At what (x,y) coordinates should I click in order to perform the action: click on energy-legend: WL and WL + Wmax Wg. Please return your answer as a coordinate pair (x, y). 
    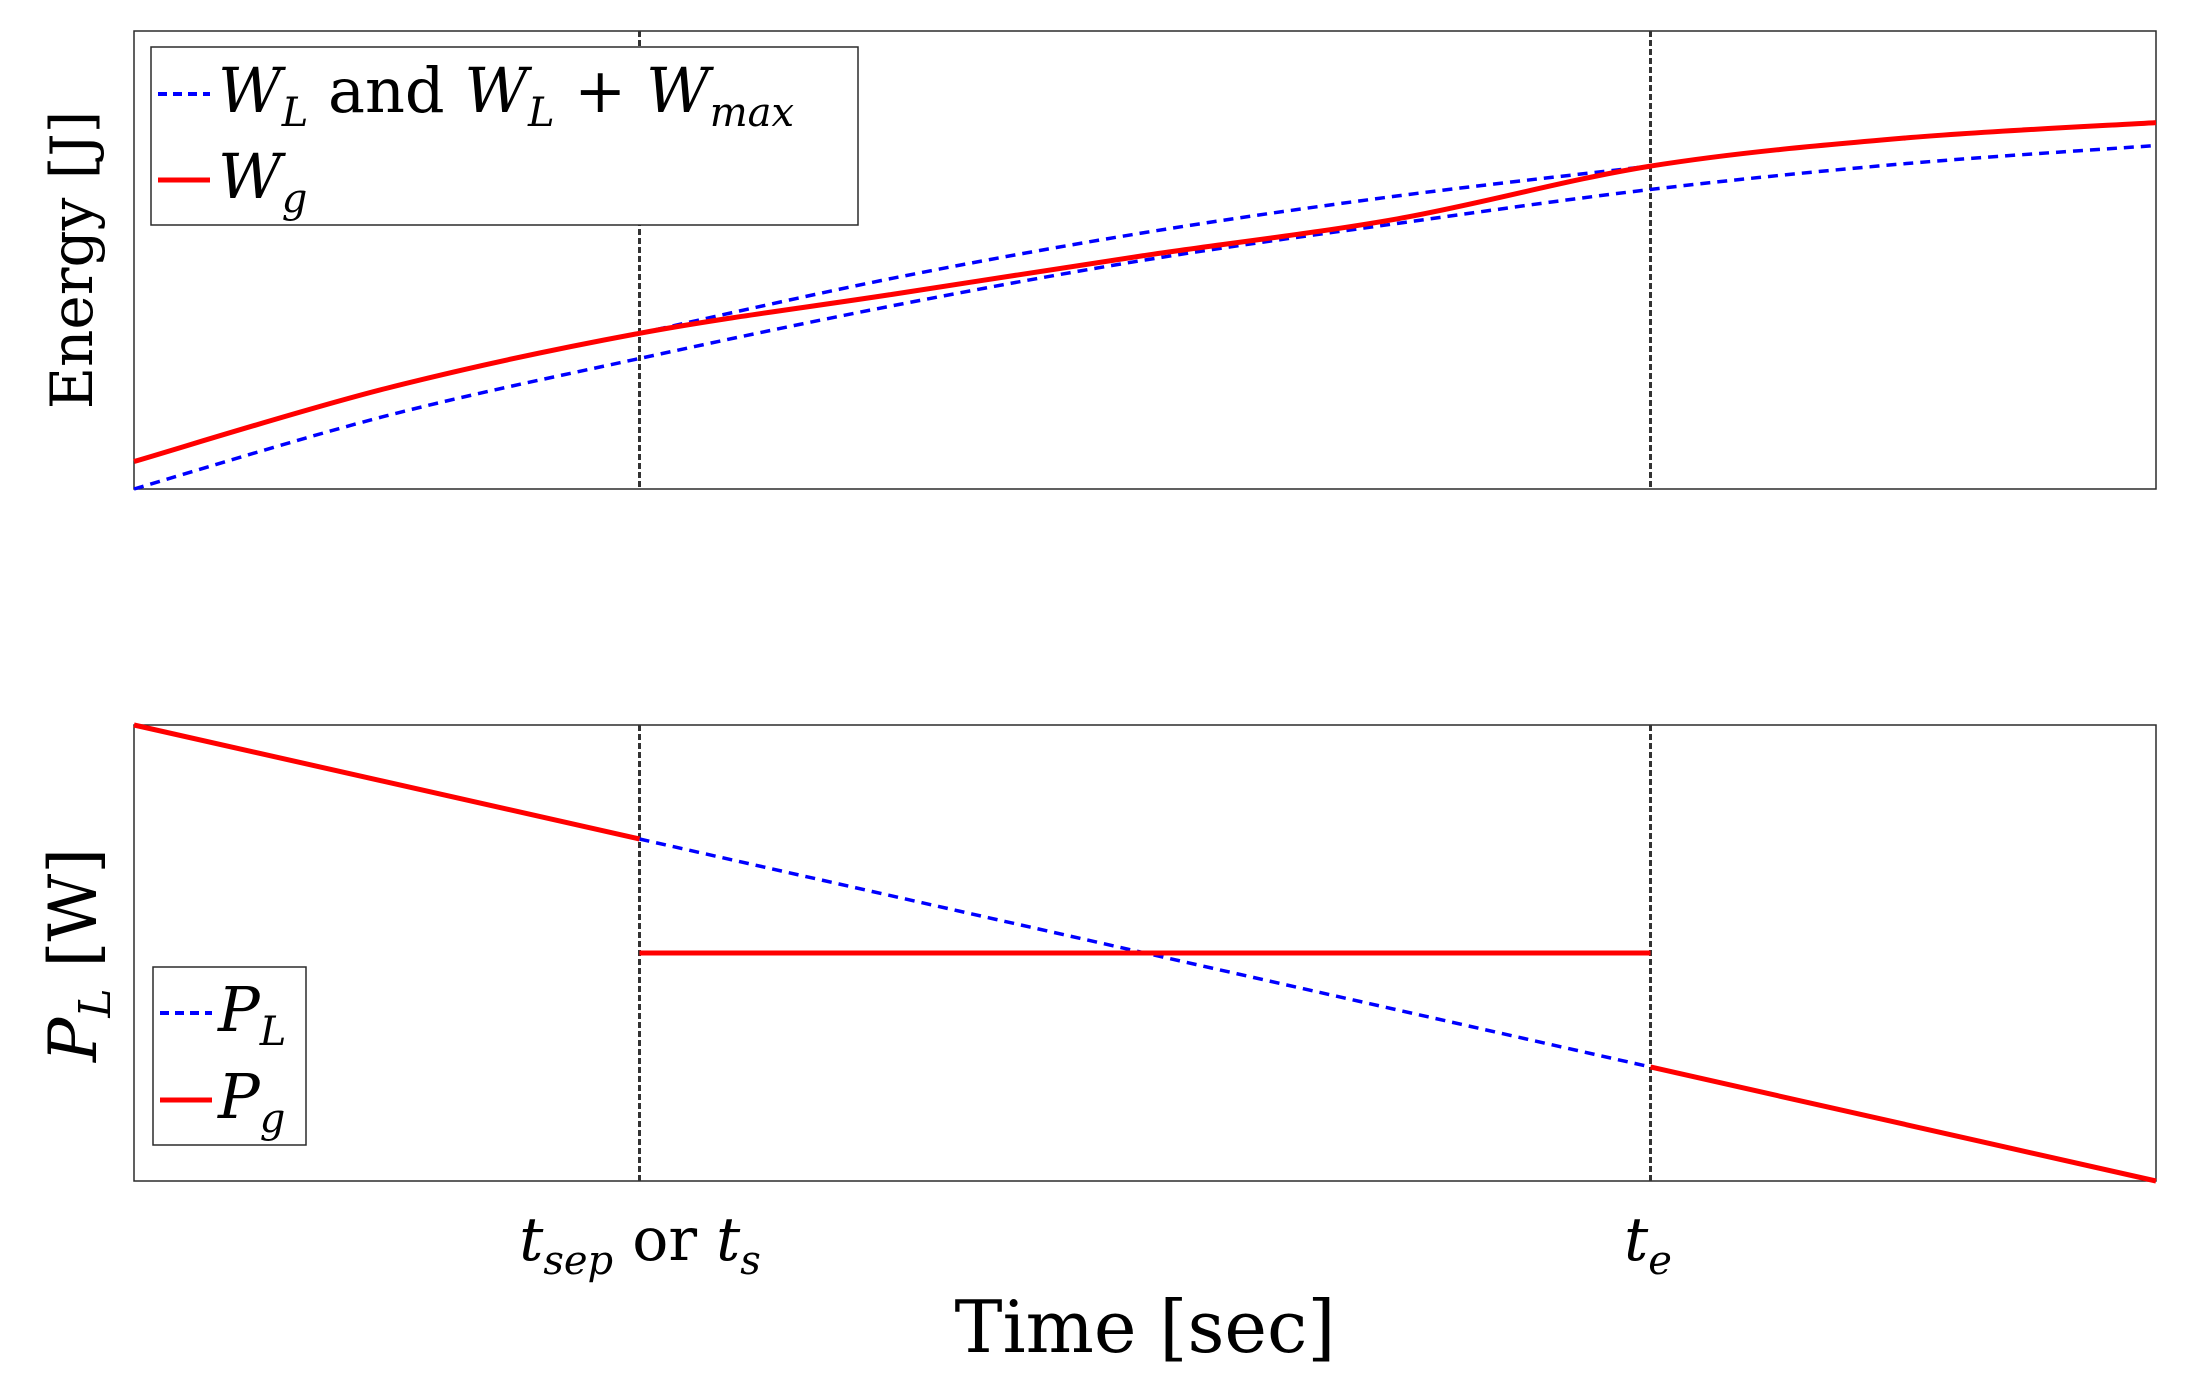
    Looking at the image, I should click on (504, 136).